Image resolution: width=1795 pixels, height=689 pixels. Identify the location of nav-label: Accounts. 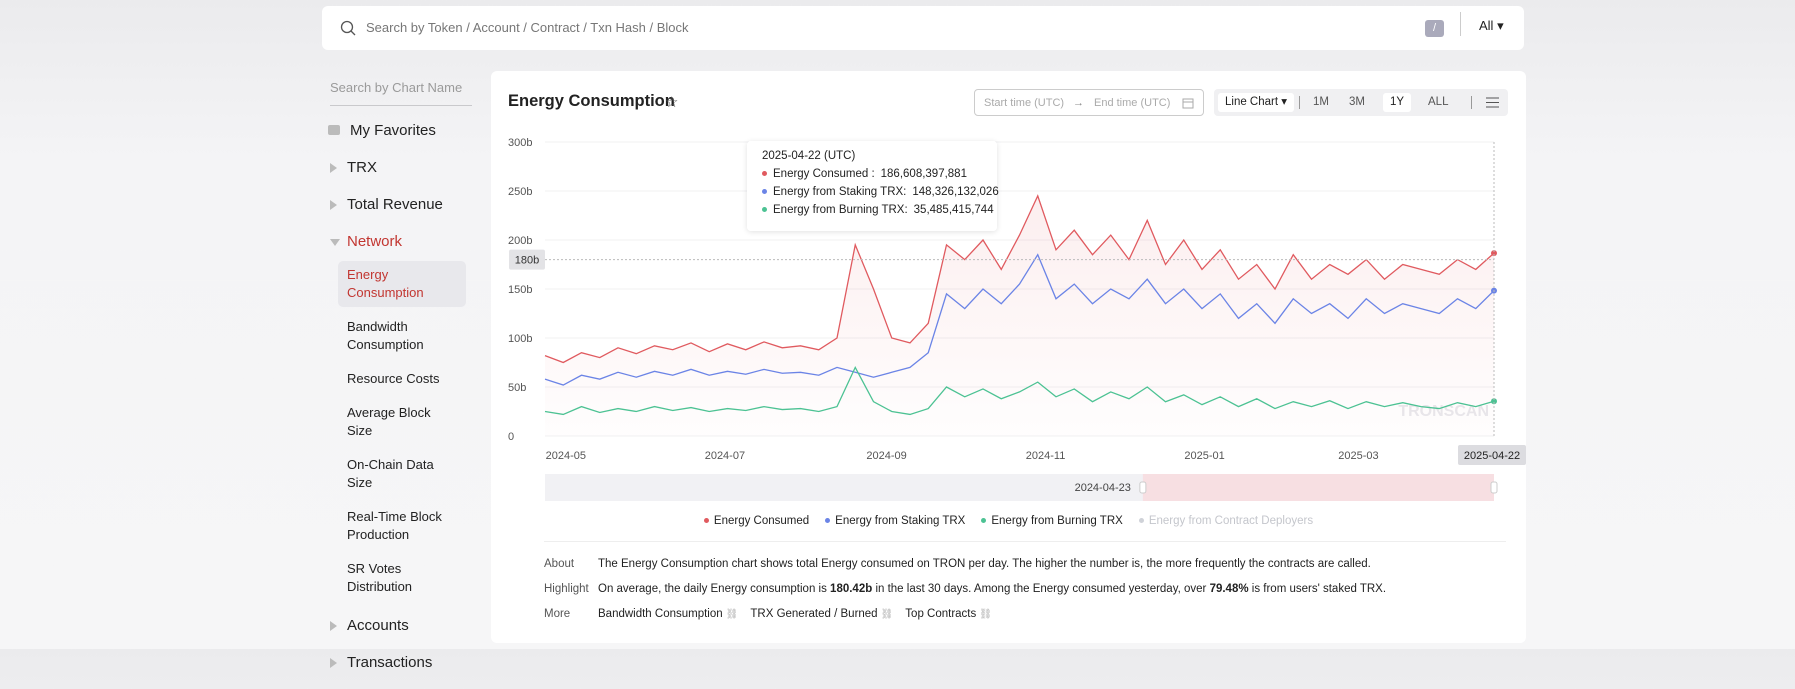
(378, 625).